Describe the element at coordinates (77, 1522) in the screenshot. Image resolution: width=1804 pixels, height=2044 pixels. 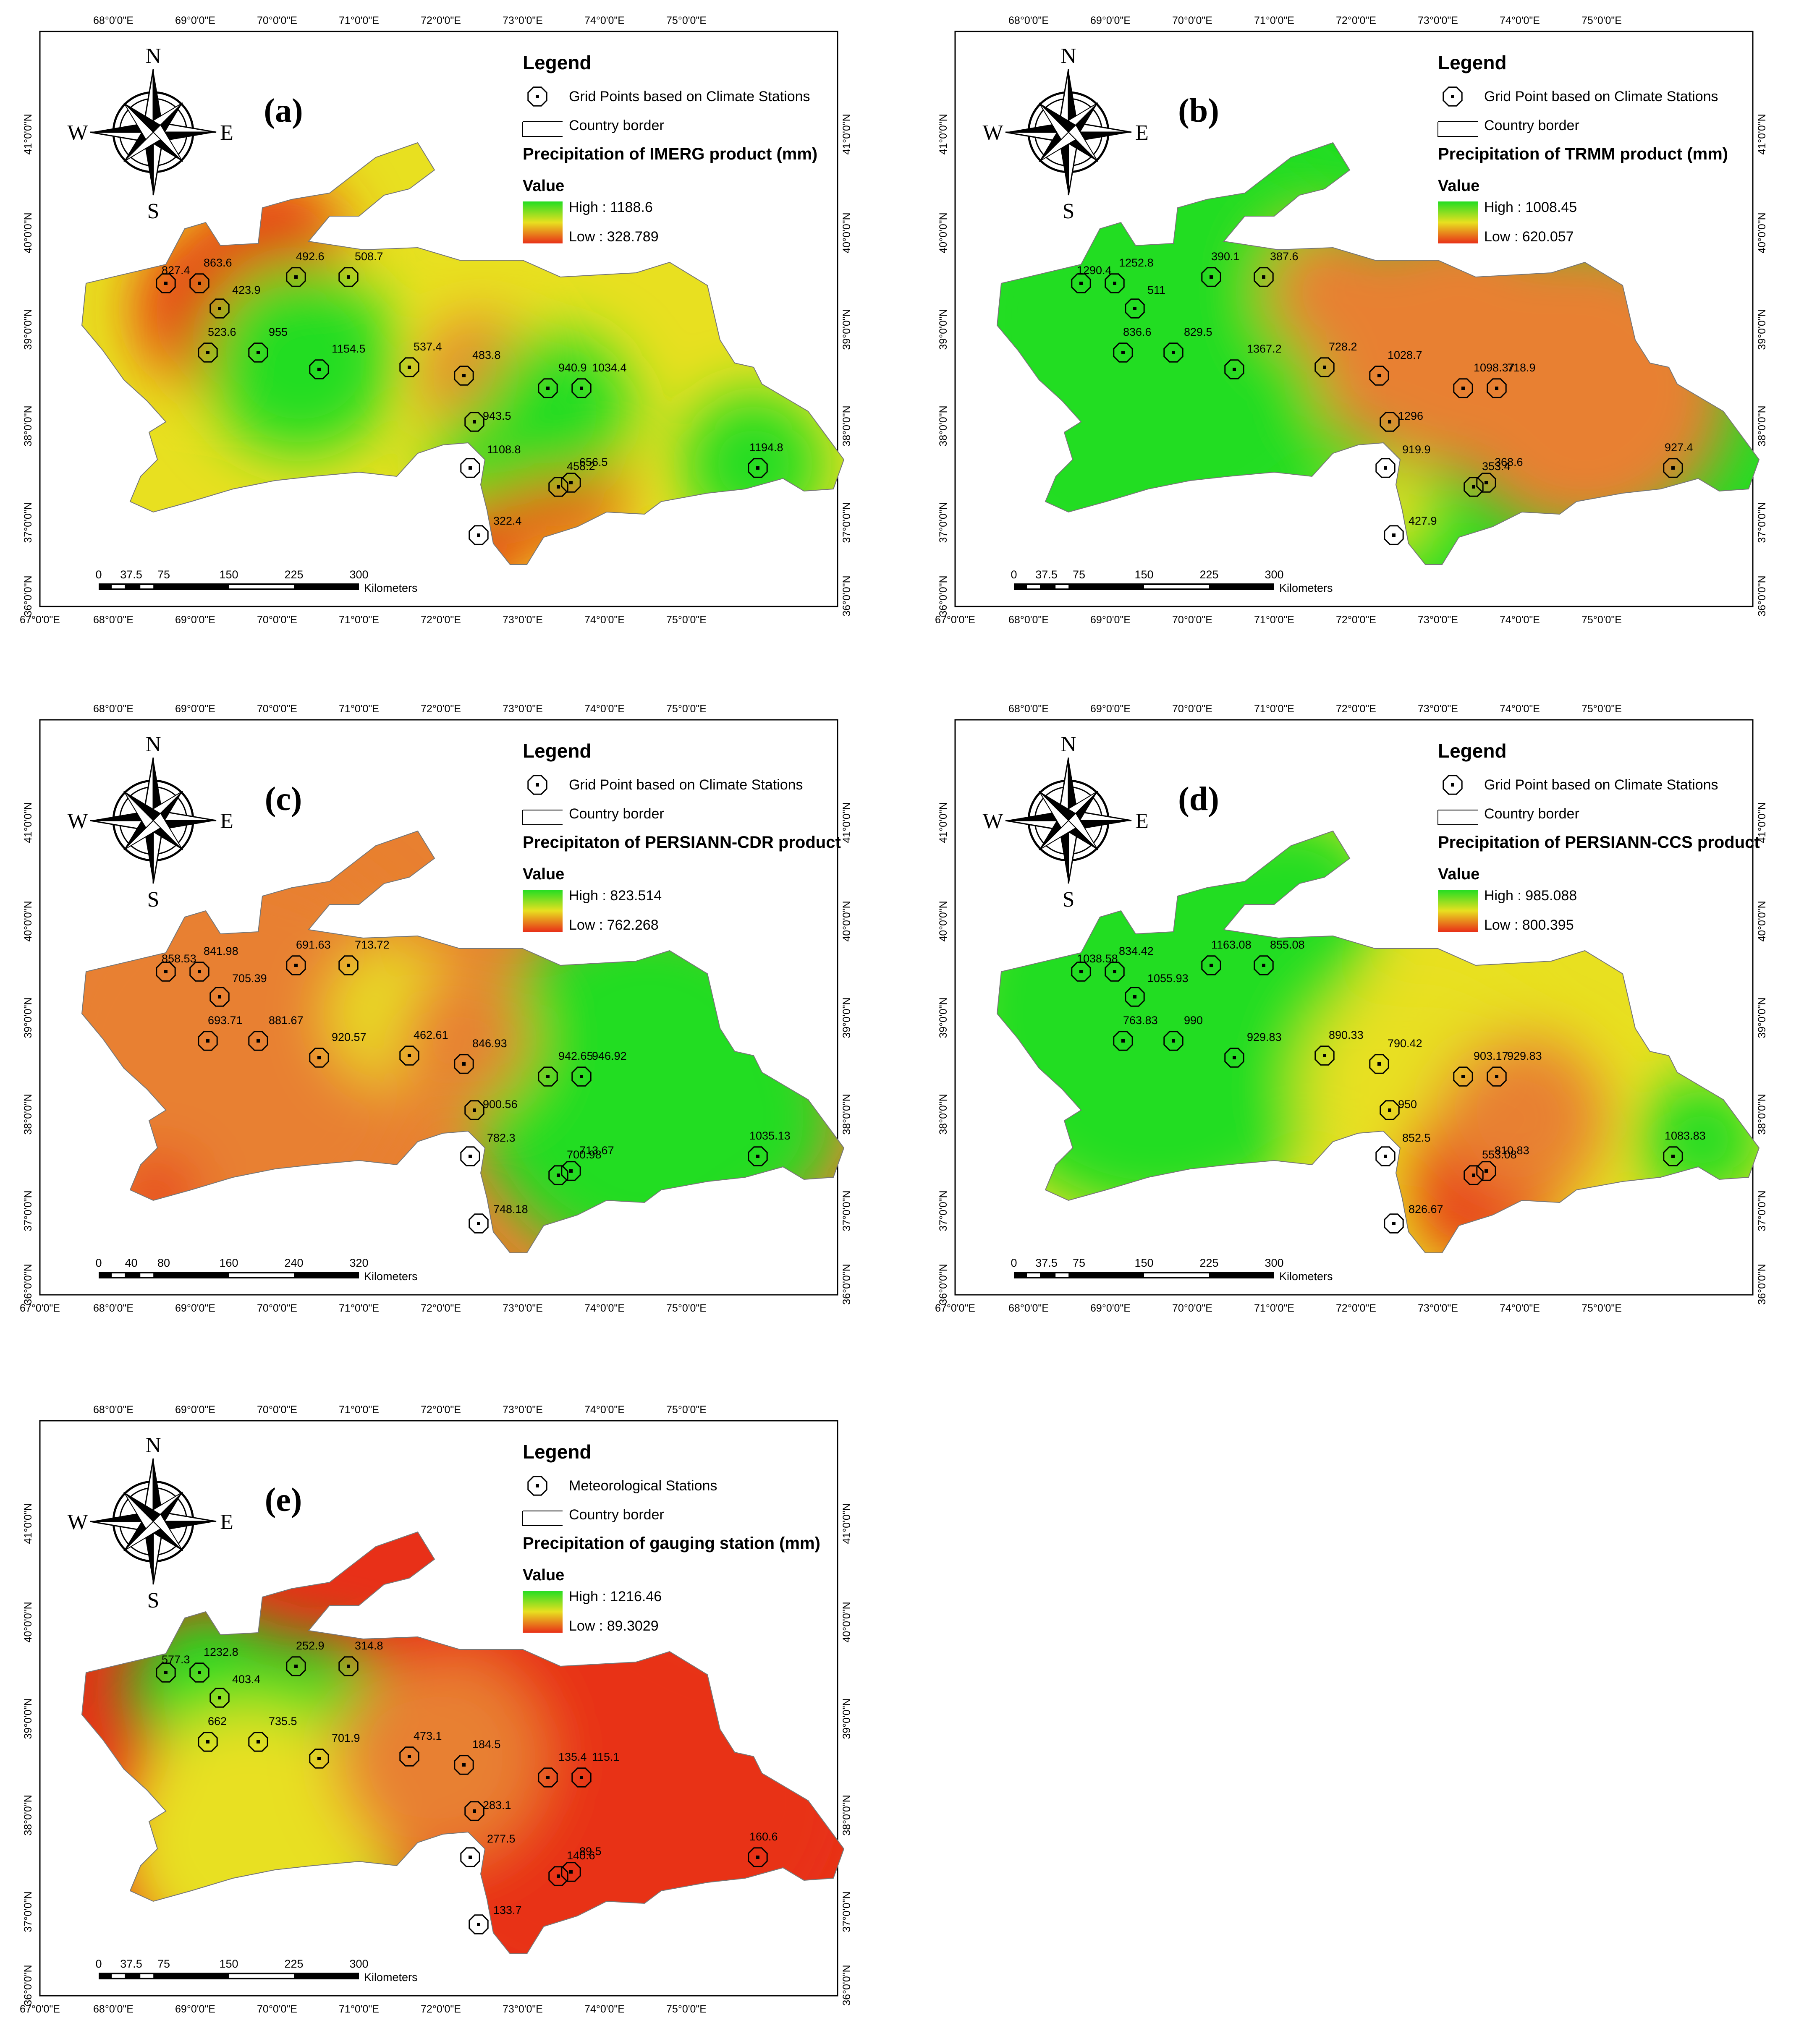
I see `compass-west-label: W` at that location.